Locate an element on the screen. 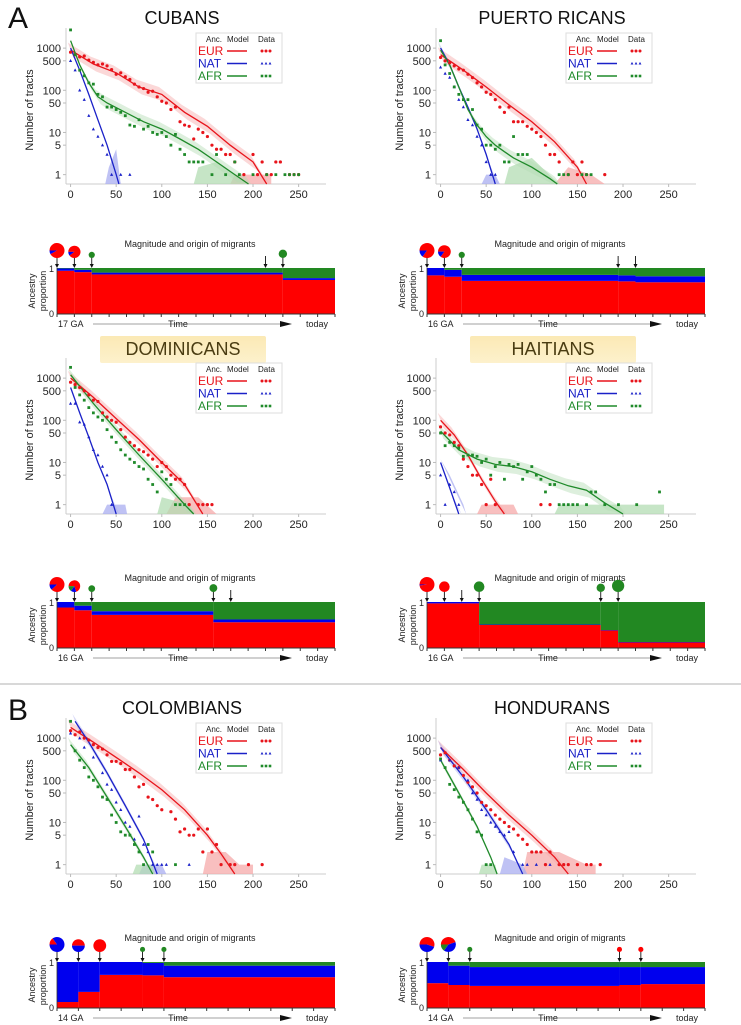  time-arrow-head is located at coordinates (286, 1018).